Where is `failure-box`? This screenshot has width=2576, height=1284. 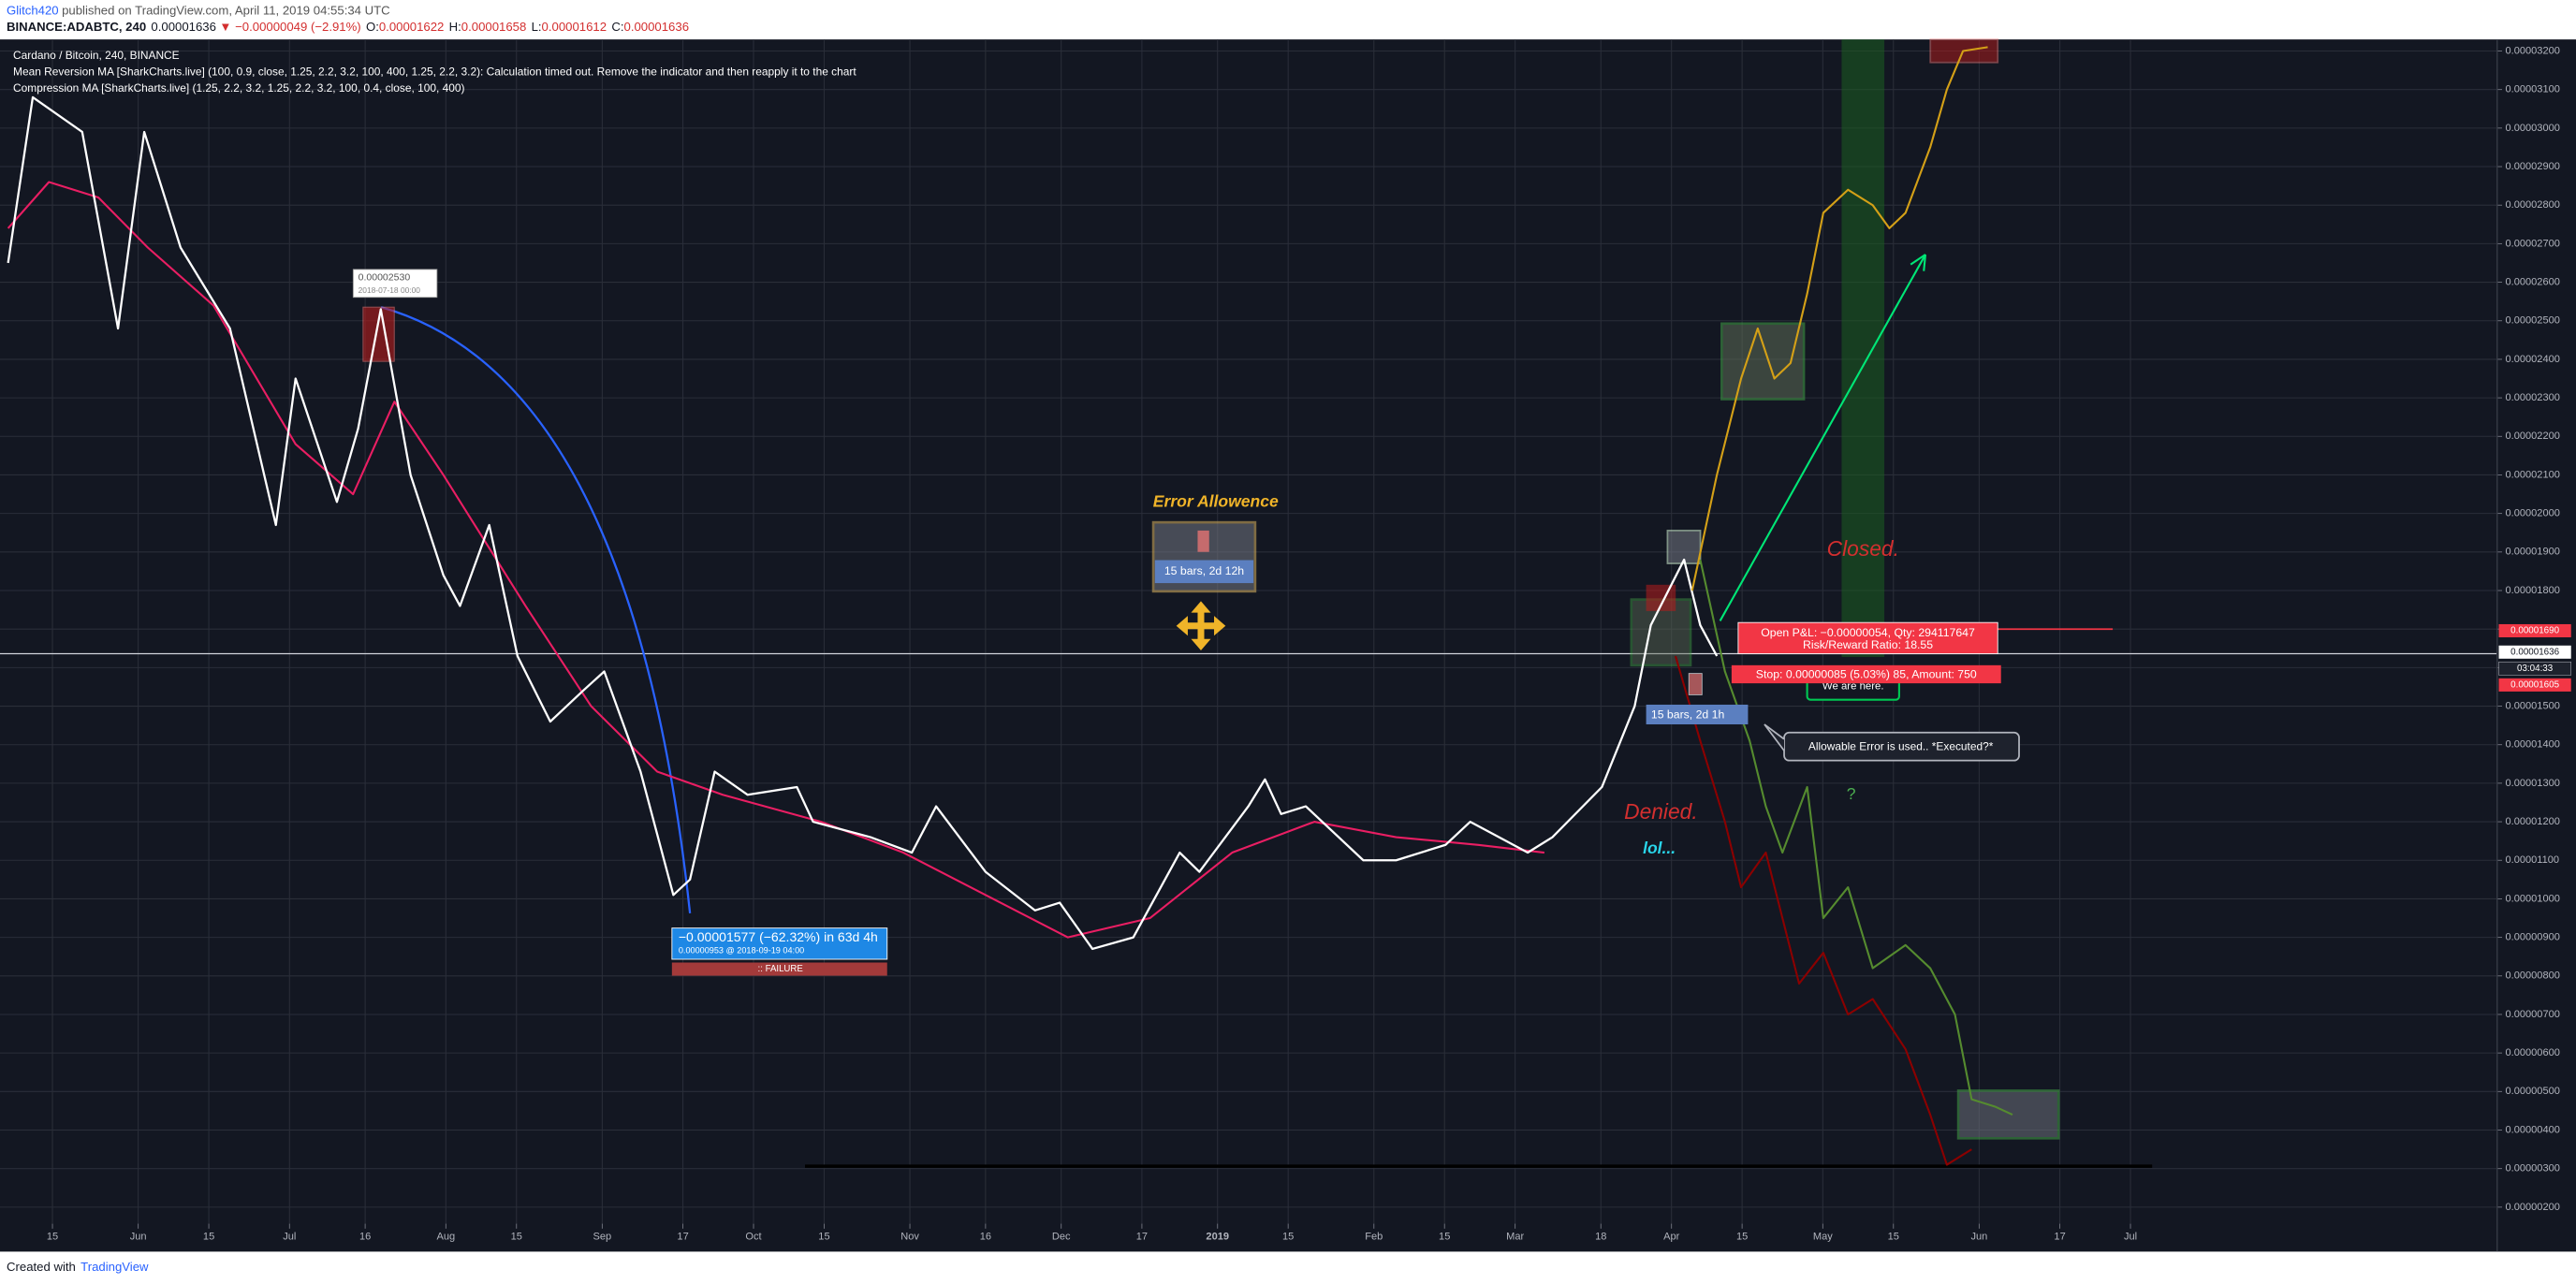
failure-box is located at coordinates (779, 969).